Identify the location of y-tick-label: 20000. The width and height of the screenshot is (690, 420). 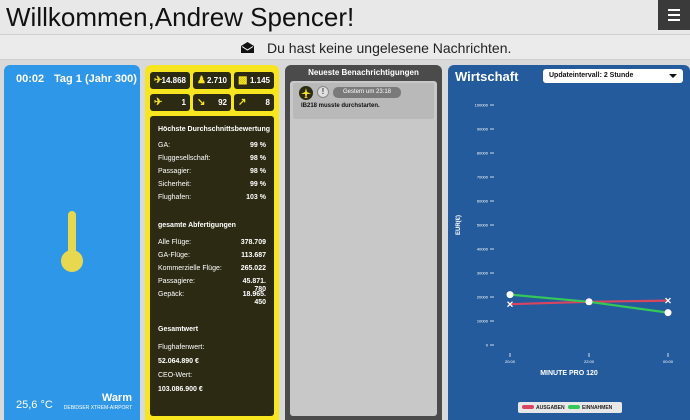
(483, 297).